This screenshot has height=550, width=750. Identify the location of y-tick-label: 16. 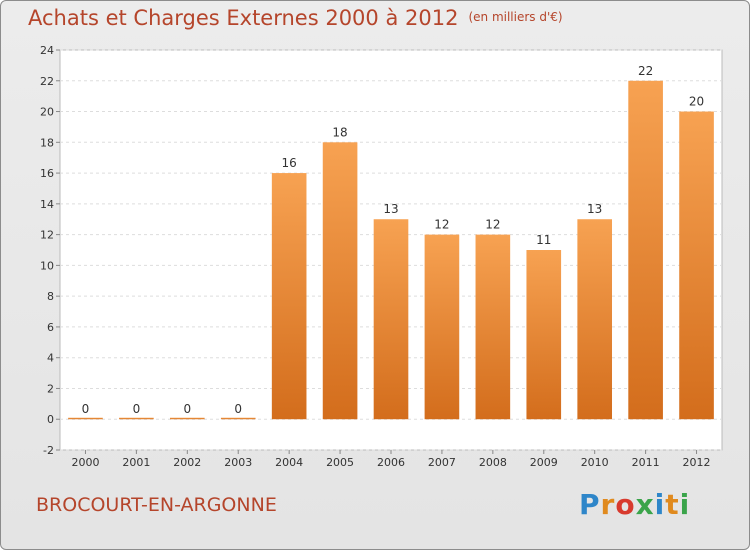
(47, 173).